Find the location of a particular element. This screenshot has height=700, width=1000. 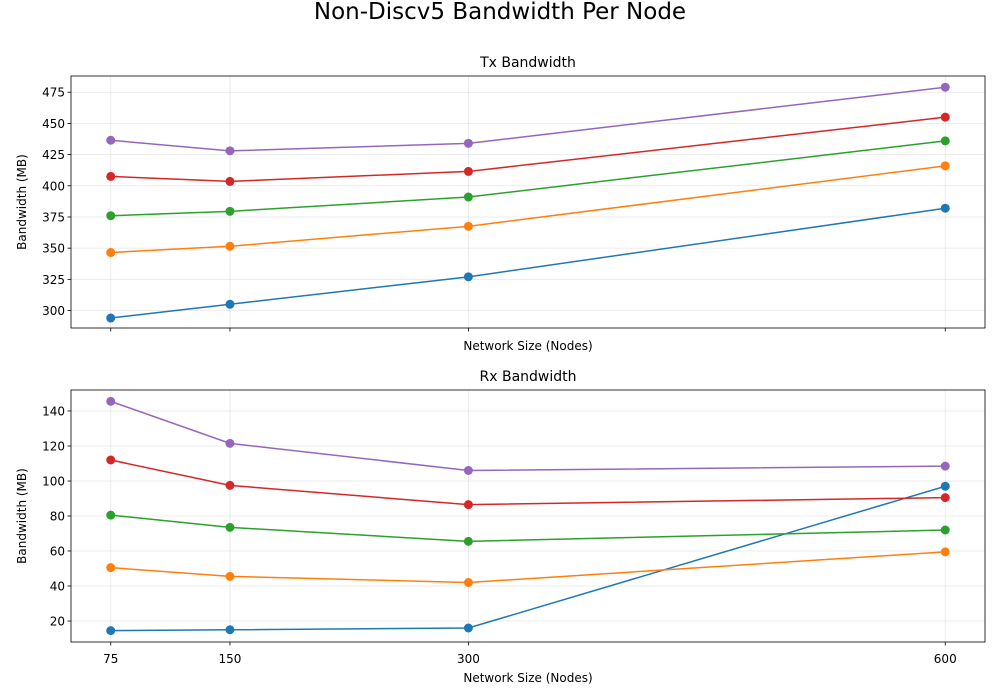

rx-series-3-line is located at coordinates (528, 528).